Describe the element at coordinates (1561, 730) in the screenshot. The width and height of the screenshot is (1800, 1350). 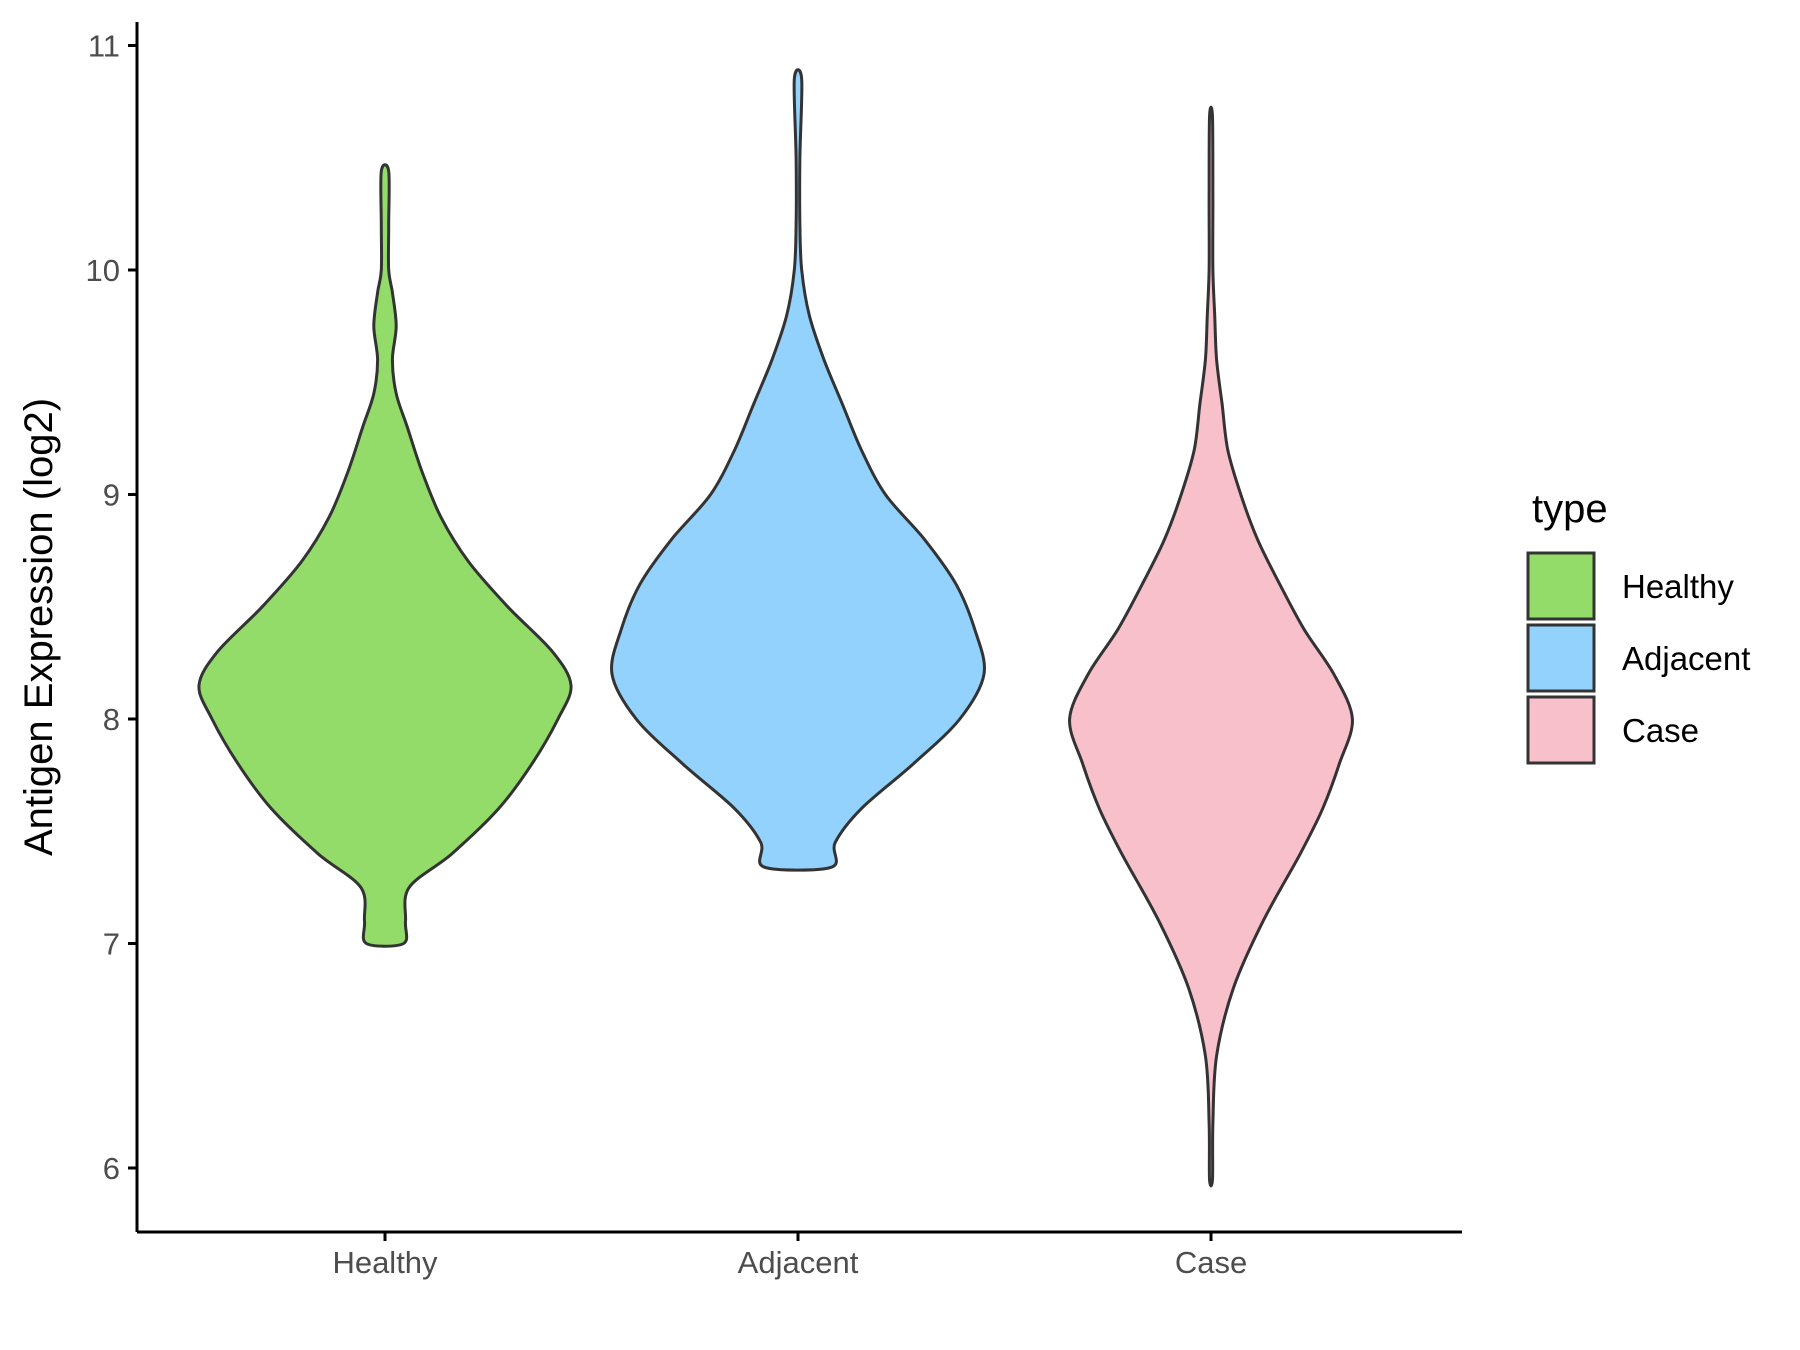
I see `legend-key-case` at that location.